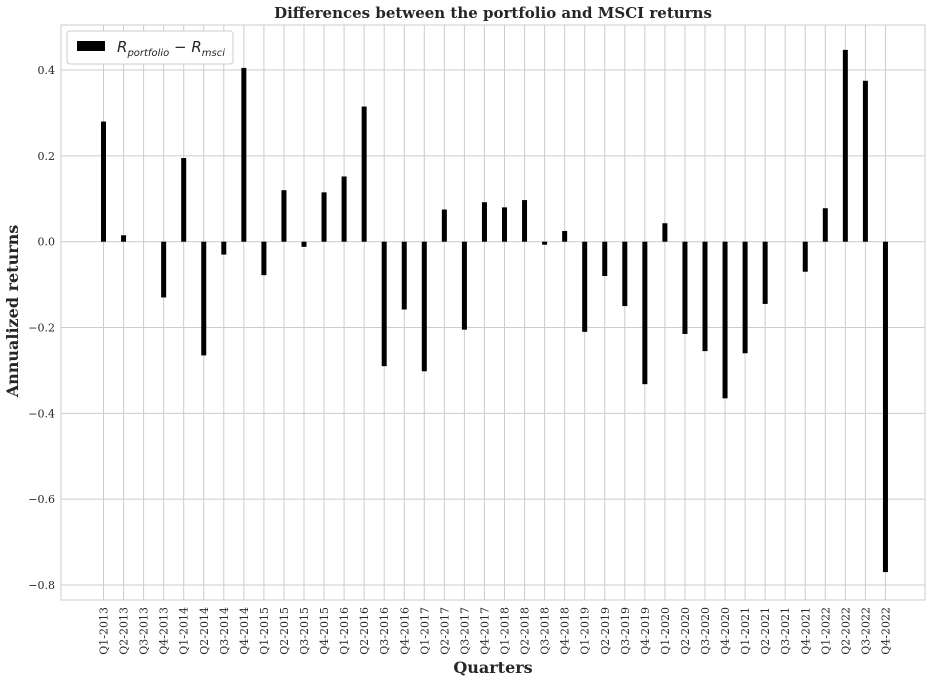 The image size is (932, 686). I want to click on bar-Q4-2019, so click(644, 313).